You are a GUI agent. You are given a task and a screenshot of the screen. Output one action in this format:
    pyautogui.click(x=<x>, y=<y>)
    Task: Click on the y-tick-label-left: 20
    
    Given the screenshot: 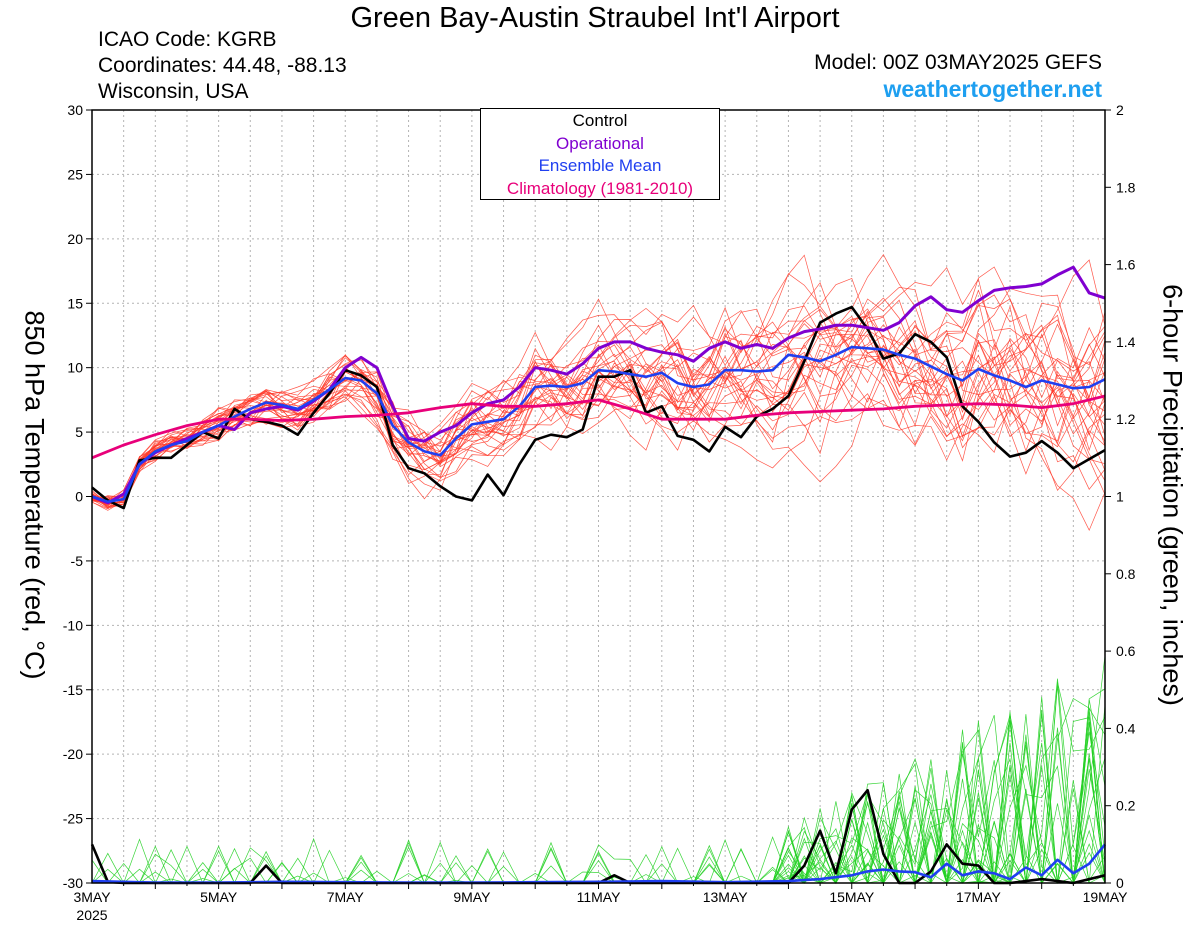 What is the action you would take?
    pyautogui.click(x=75, y=239)
    